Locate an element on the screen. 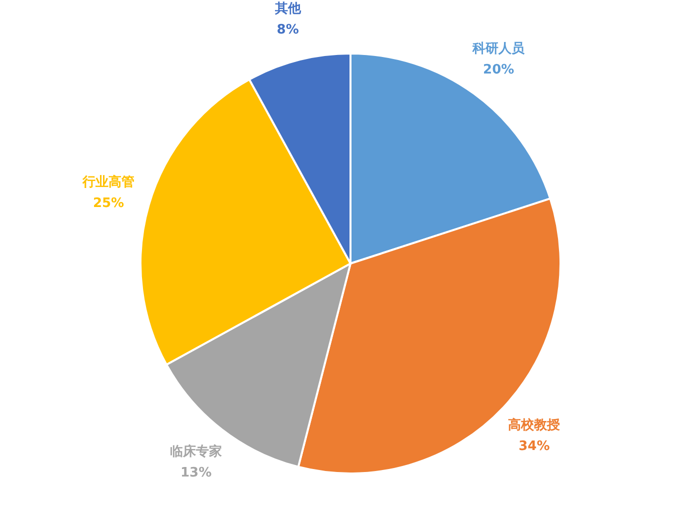 The height and width of the screenshot is (527, 700). slice-label: 行业高管 is located at coordinates (108, 182).